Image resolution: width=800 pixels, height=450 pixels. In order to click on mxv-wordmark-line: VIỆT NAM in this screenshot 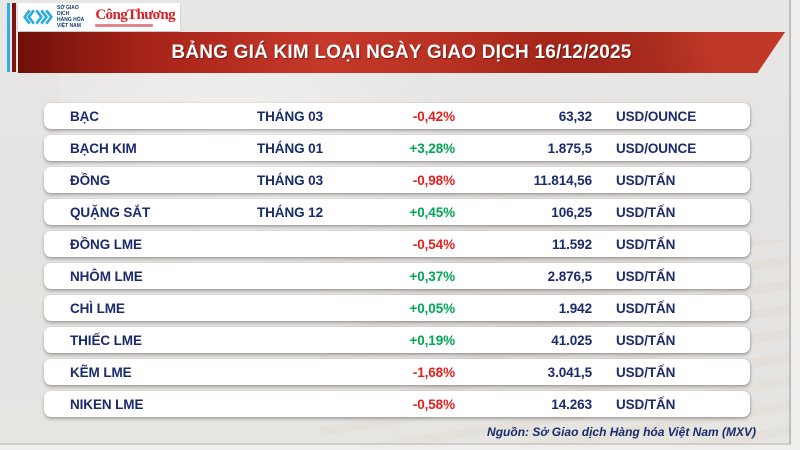, I will do `click(69, 26)`.